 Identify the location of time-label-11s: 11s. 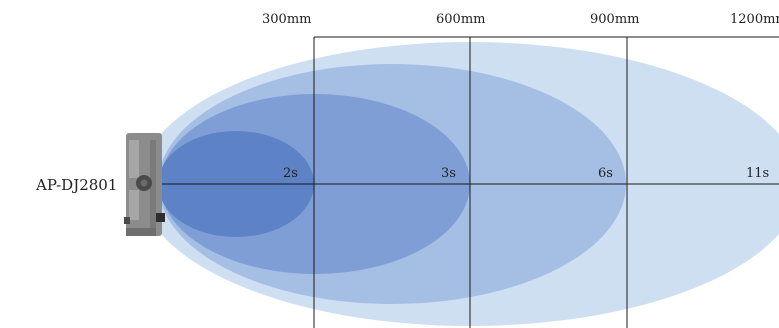
(757, 173).